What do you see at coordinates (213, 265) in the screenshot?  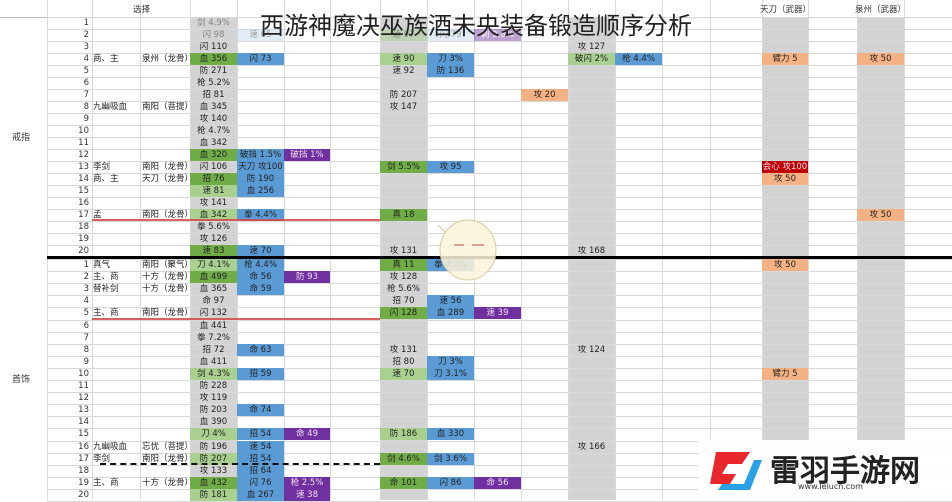 I see `stat-cell: 刀 4.1%` at bounding box center [213, 265].